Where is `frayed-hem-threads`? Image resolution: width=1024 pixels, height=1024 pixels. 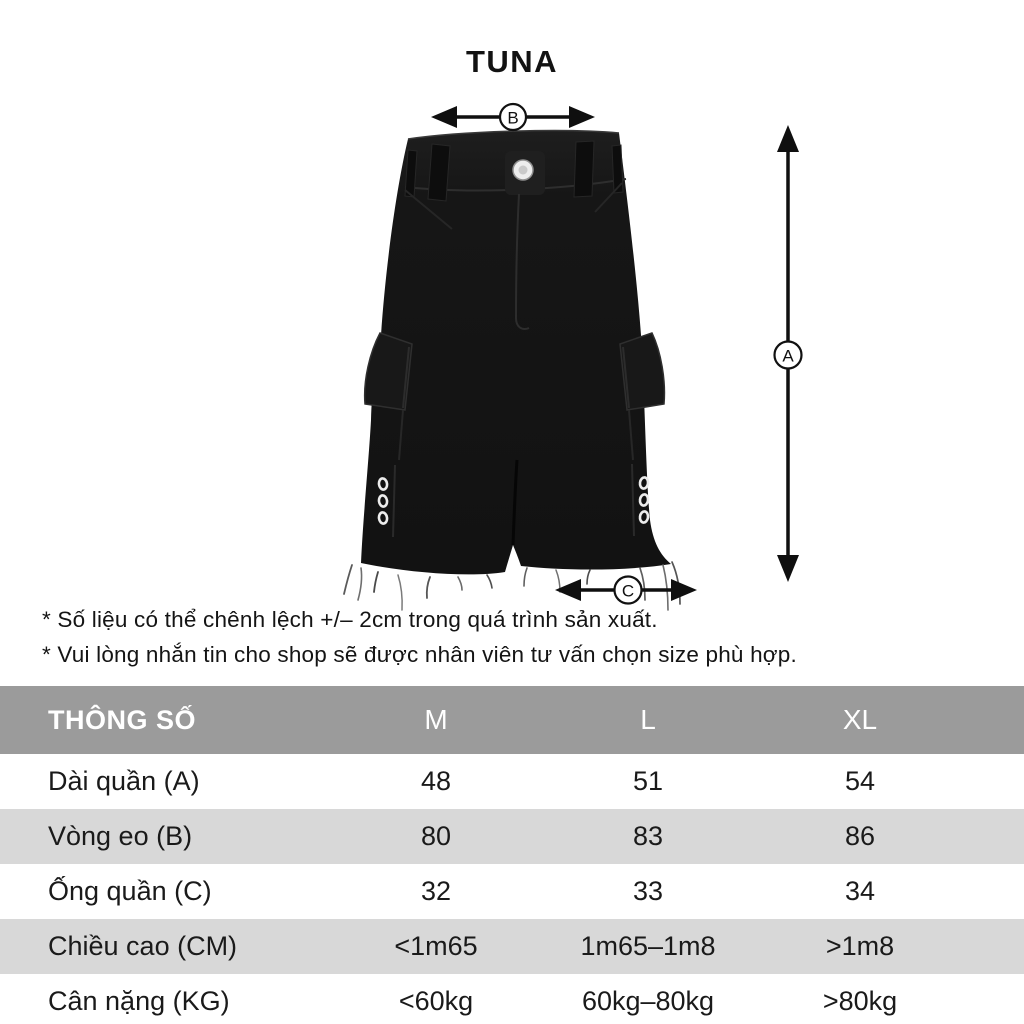 frayed-hem-threads is located at coordinates (512, 586).